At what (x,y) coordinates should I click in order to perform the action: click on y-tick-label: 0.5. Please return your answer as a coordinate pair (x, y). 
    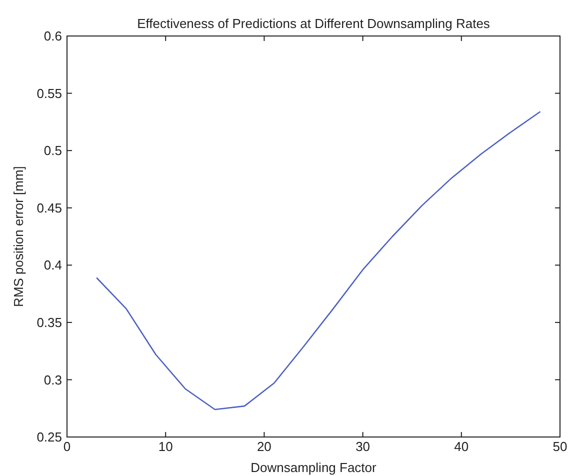
    Looking at the image, I should click on (53, 150).